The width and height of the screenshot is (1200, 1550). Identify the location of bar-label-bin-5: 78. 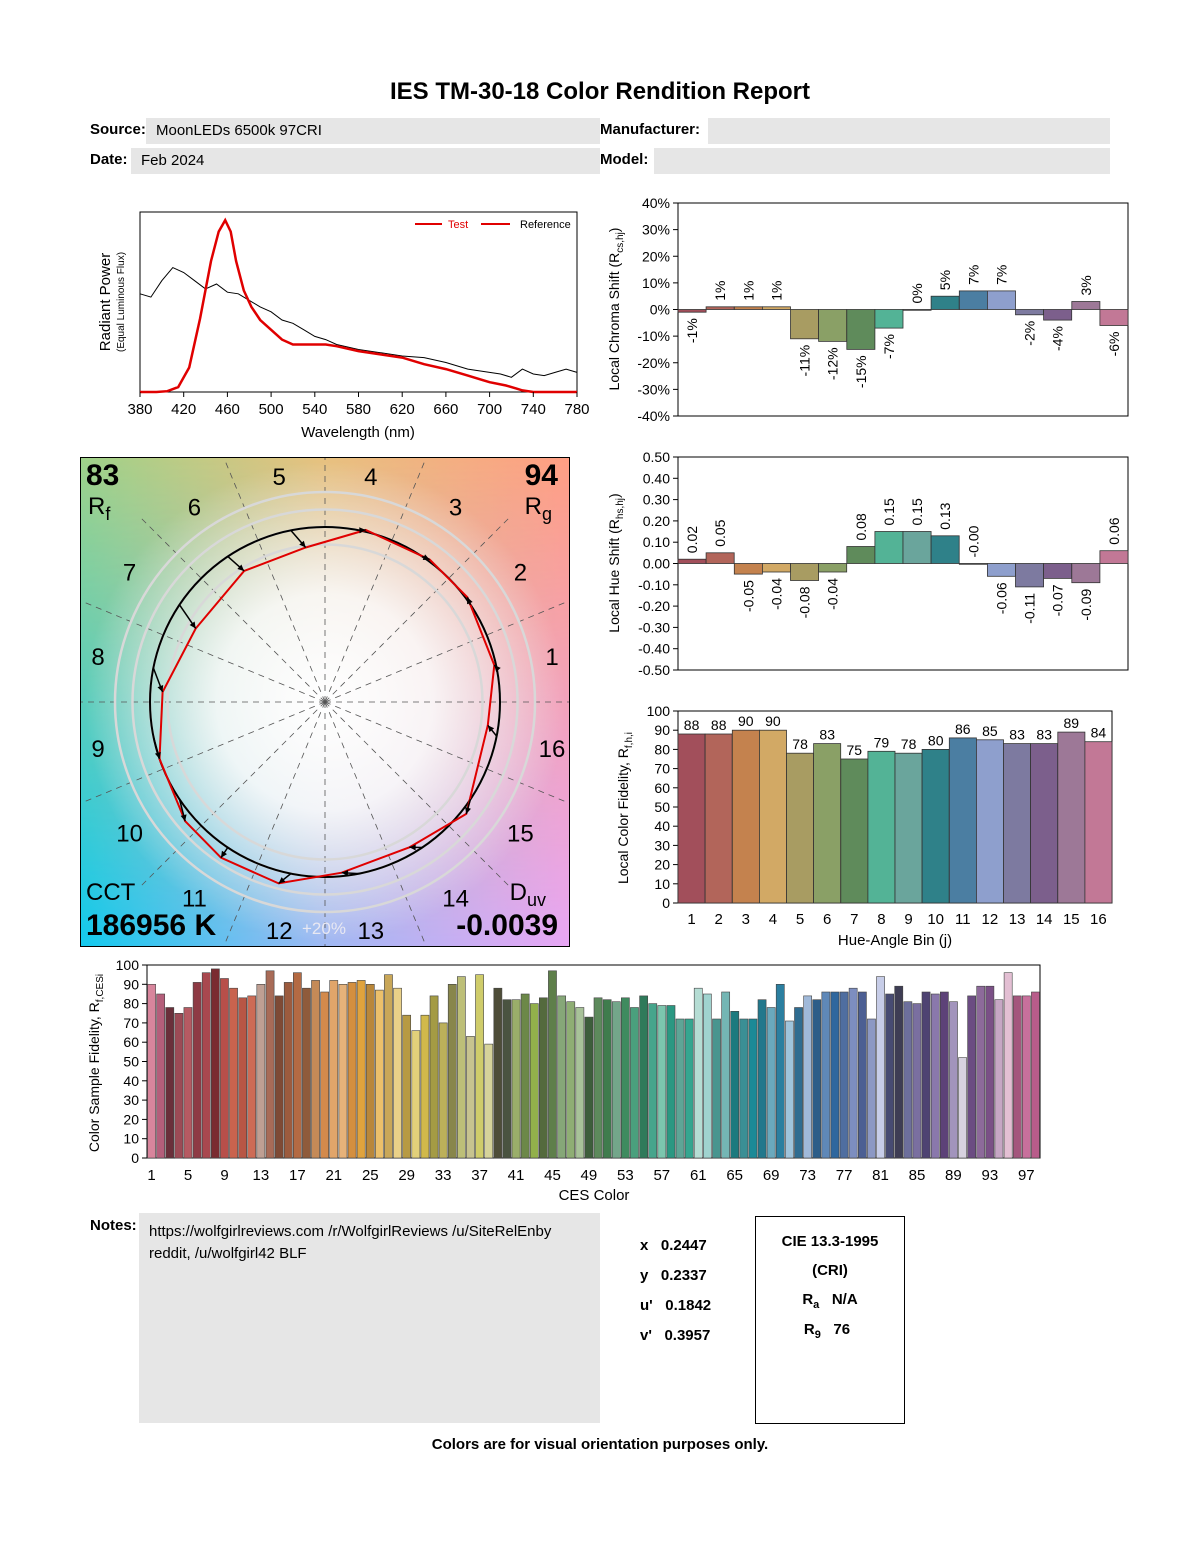
(800, 744).